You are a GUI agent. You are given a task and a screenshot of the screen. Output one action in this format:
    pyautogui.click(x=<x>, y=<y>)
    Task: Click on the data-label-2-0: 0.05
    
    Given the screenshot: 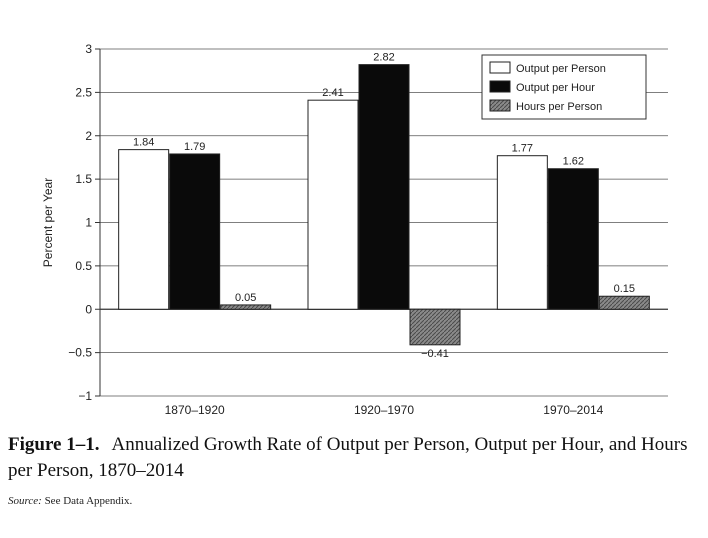 What is the action you would take?
    pyautogui.click(x=245, y=298)
    